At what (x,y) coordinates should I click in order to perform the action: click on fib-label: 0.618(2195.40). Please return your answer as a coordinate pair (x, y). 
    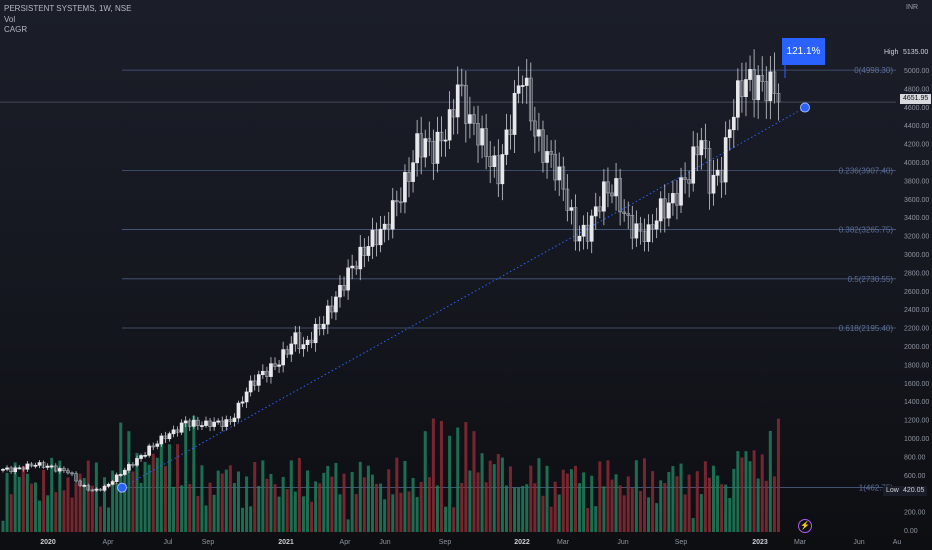
    Looking at the image, I should click on (866, 328).